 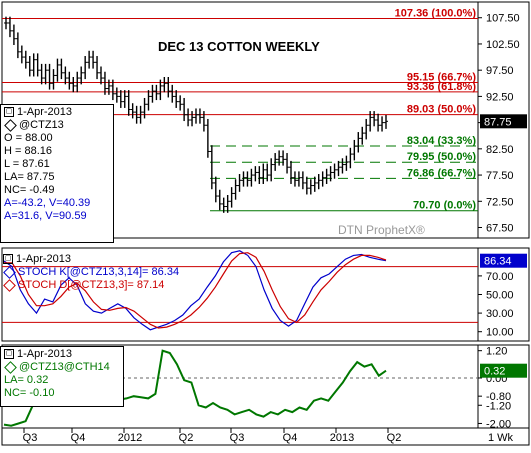 What do you see at coordinates (45, 216) in the screenshot?
I see `legend-av2: A=31.6, V=90.59` at bounding box center [45, 216].